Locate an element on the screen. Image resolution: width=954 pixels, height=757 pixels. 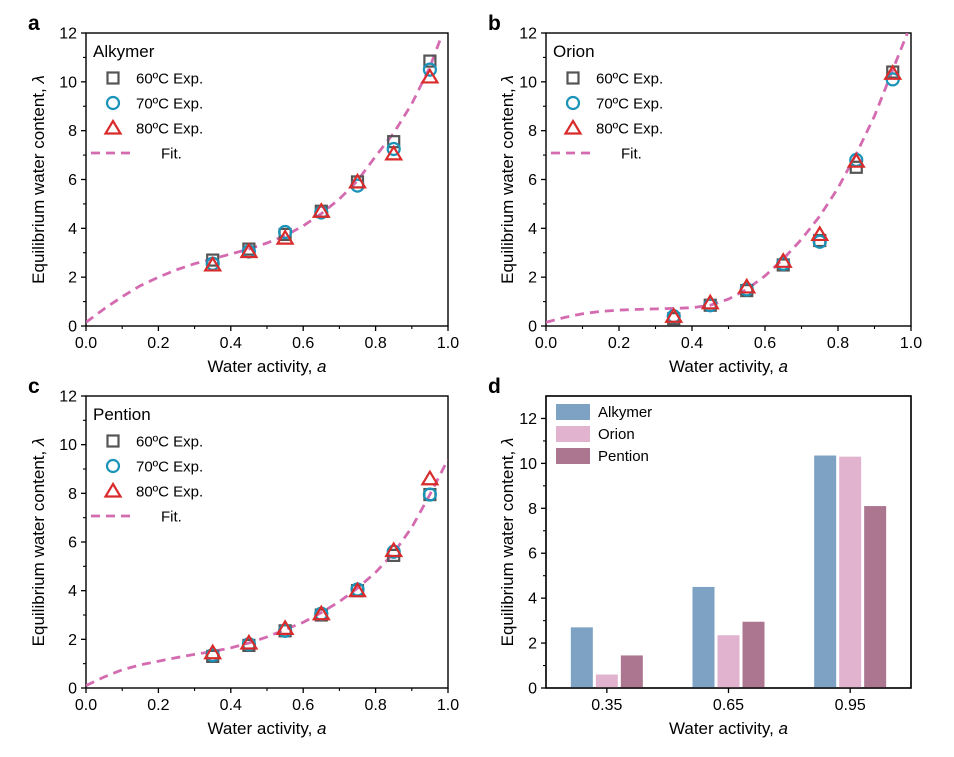
panel-letter: a is located at coordinates (34, 23).